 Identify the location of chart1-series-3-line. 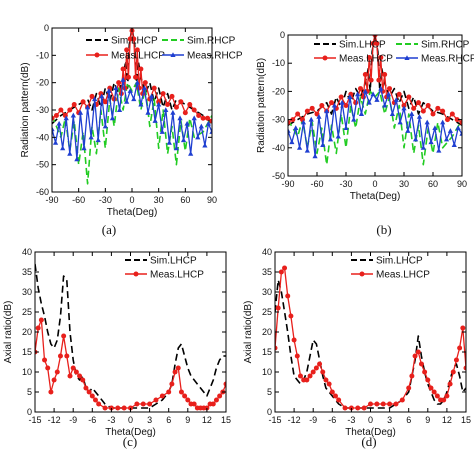
(375, 122).